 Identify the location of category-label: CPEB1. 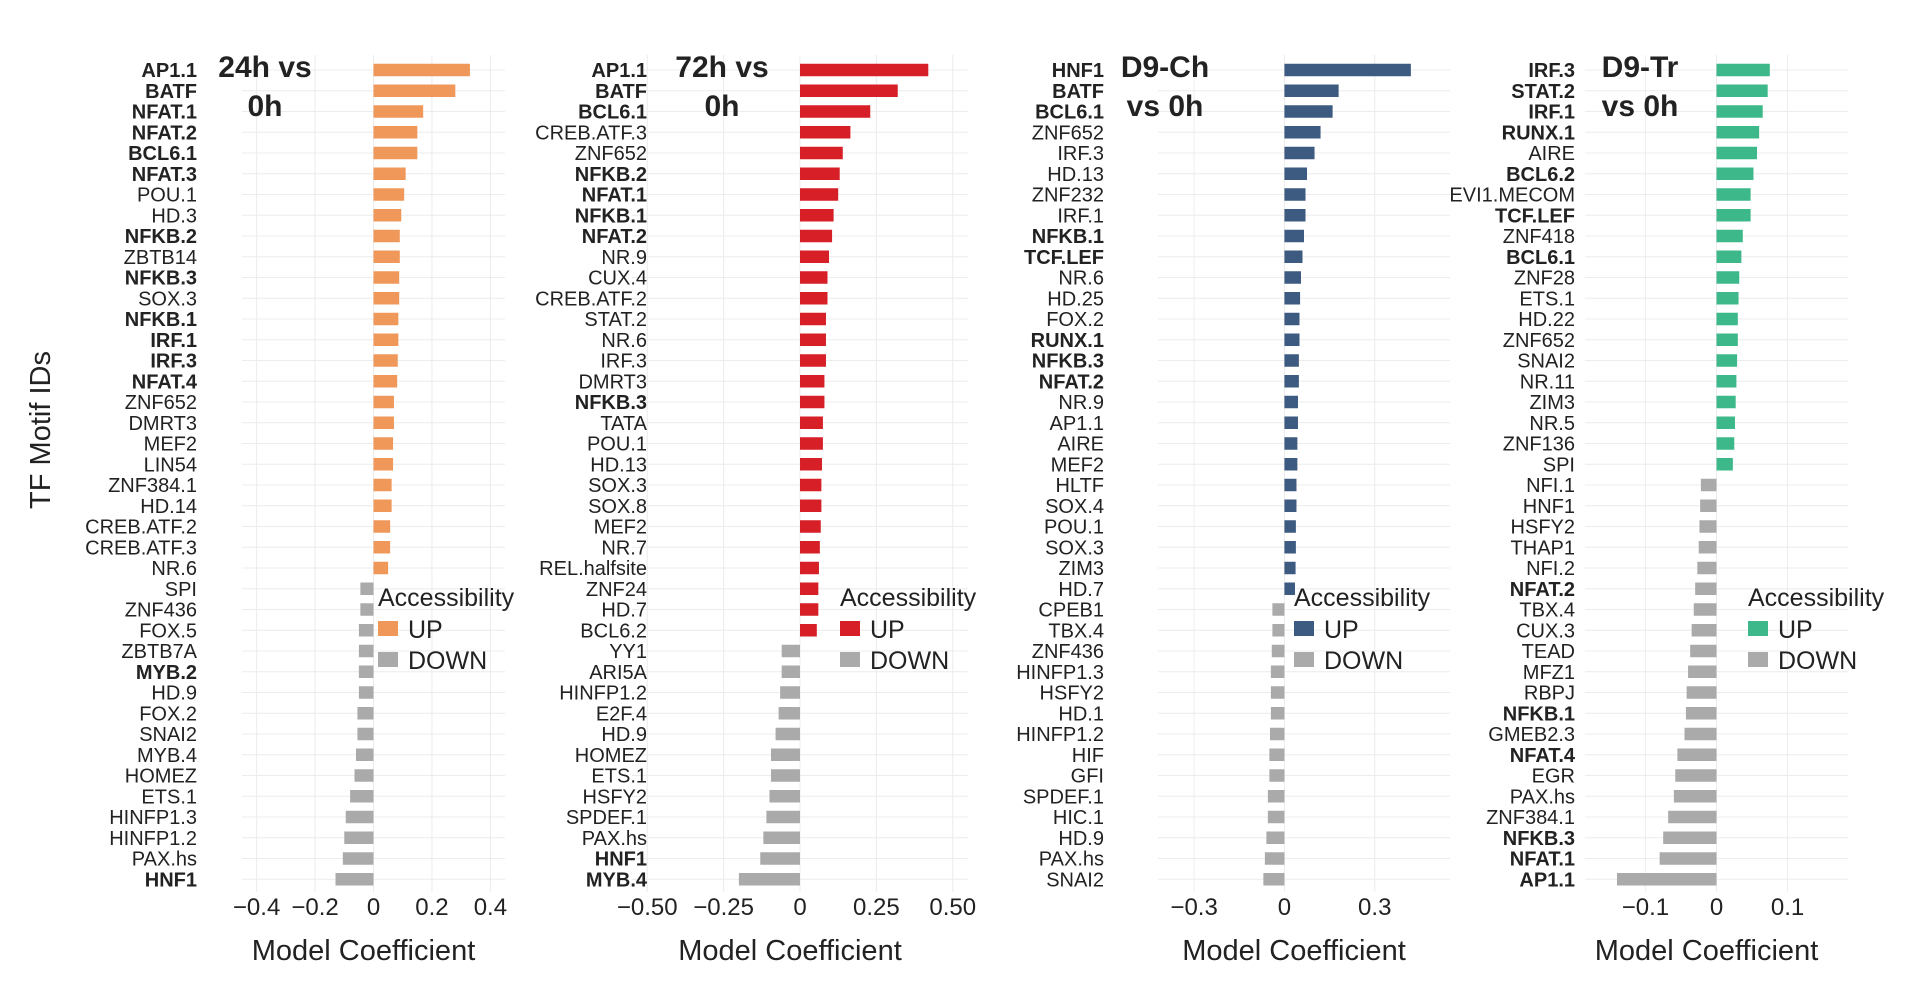
(1071, 611).